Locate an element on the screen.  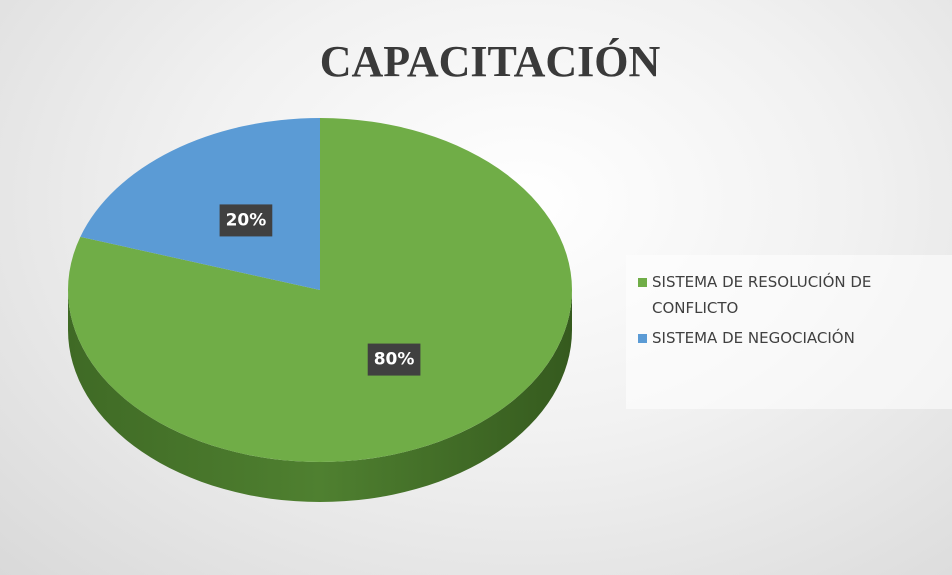
data-label: 20% is located at coordinates (246, 220).